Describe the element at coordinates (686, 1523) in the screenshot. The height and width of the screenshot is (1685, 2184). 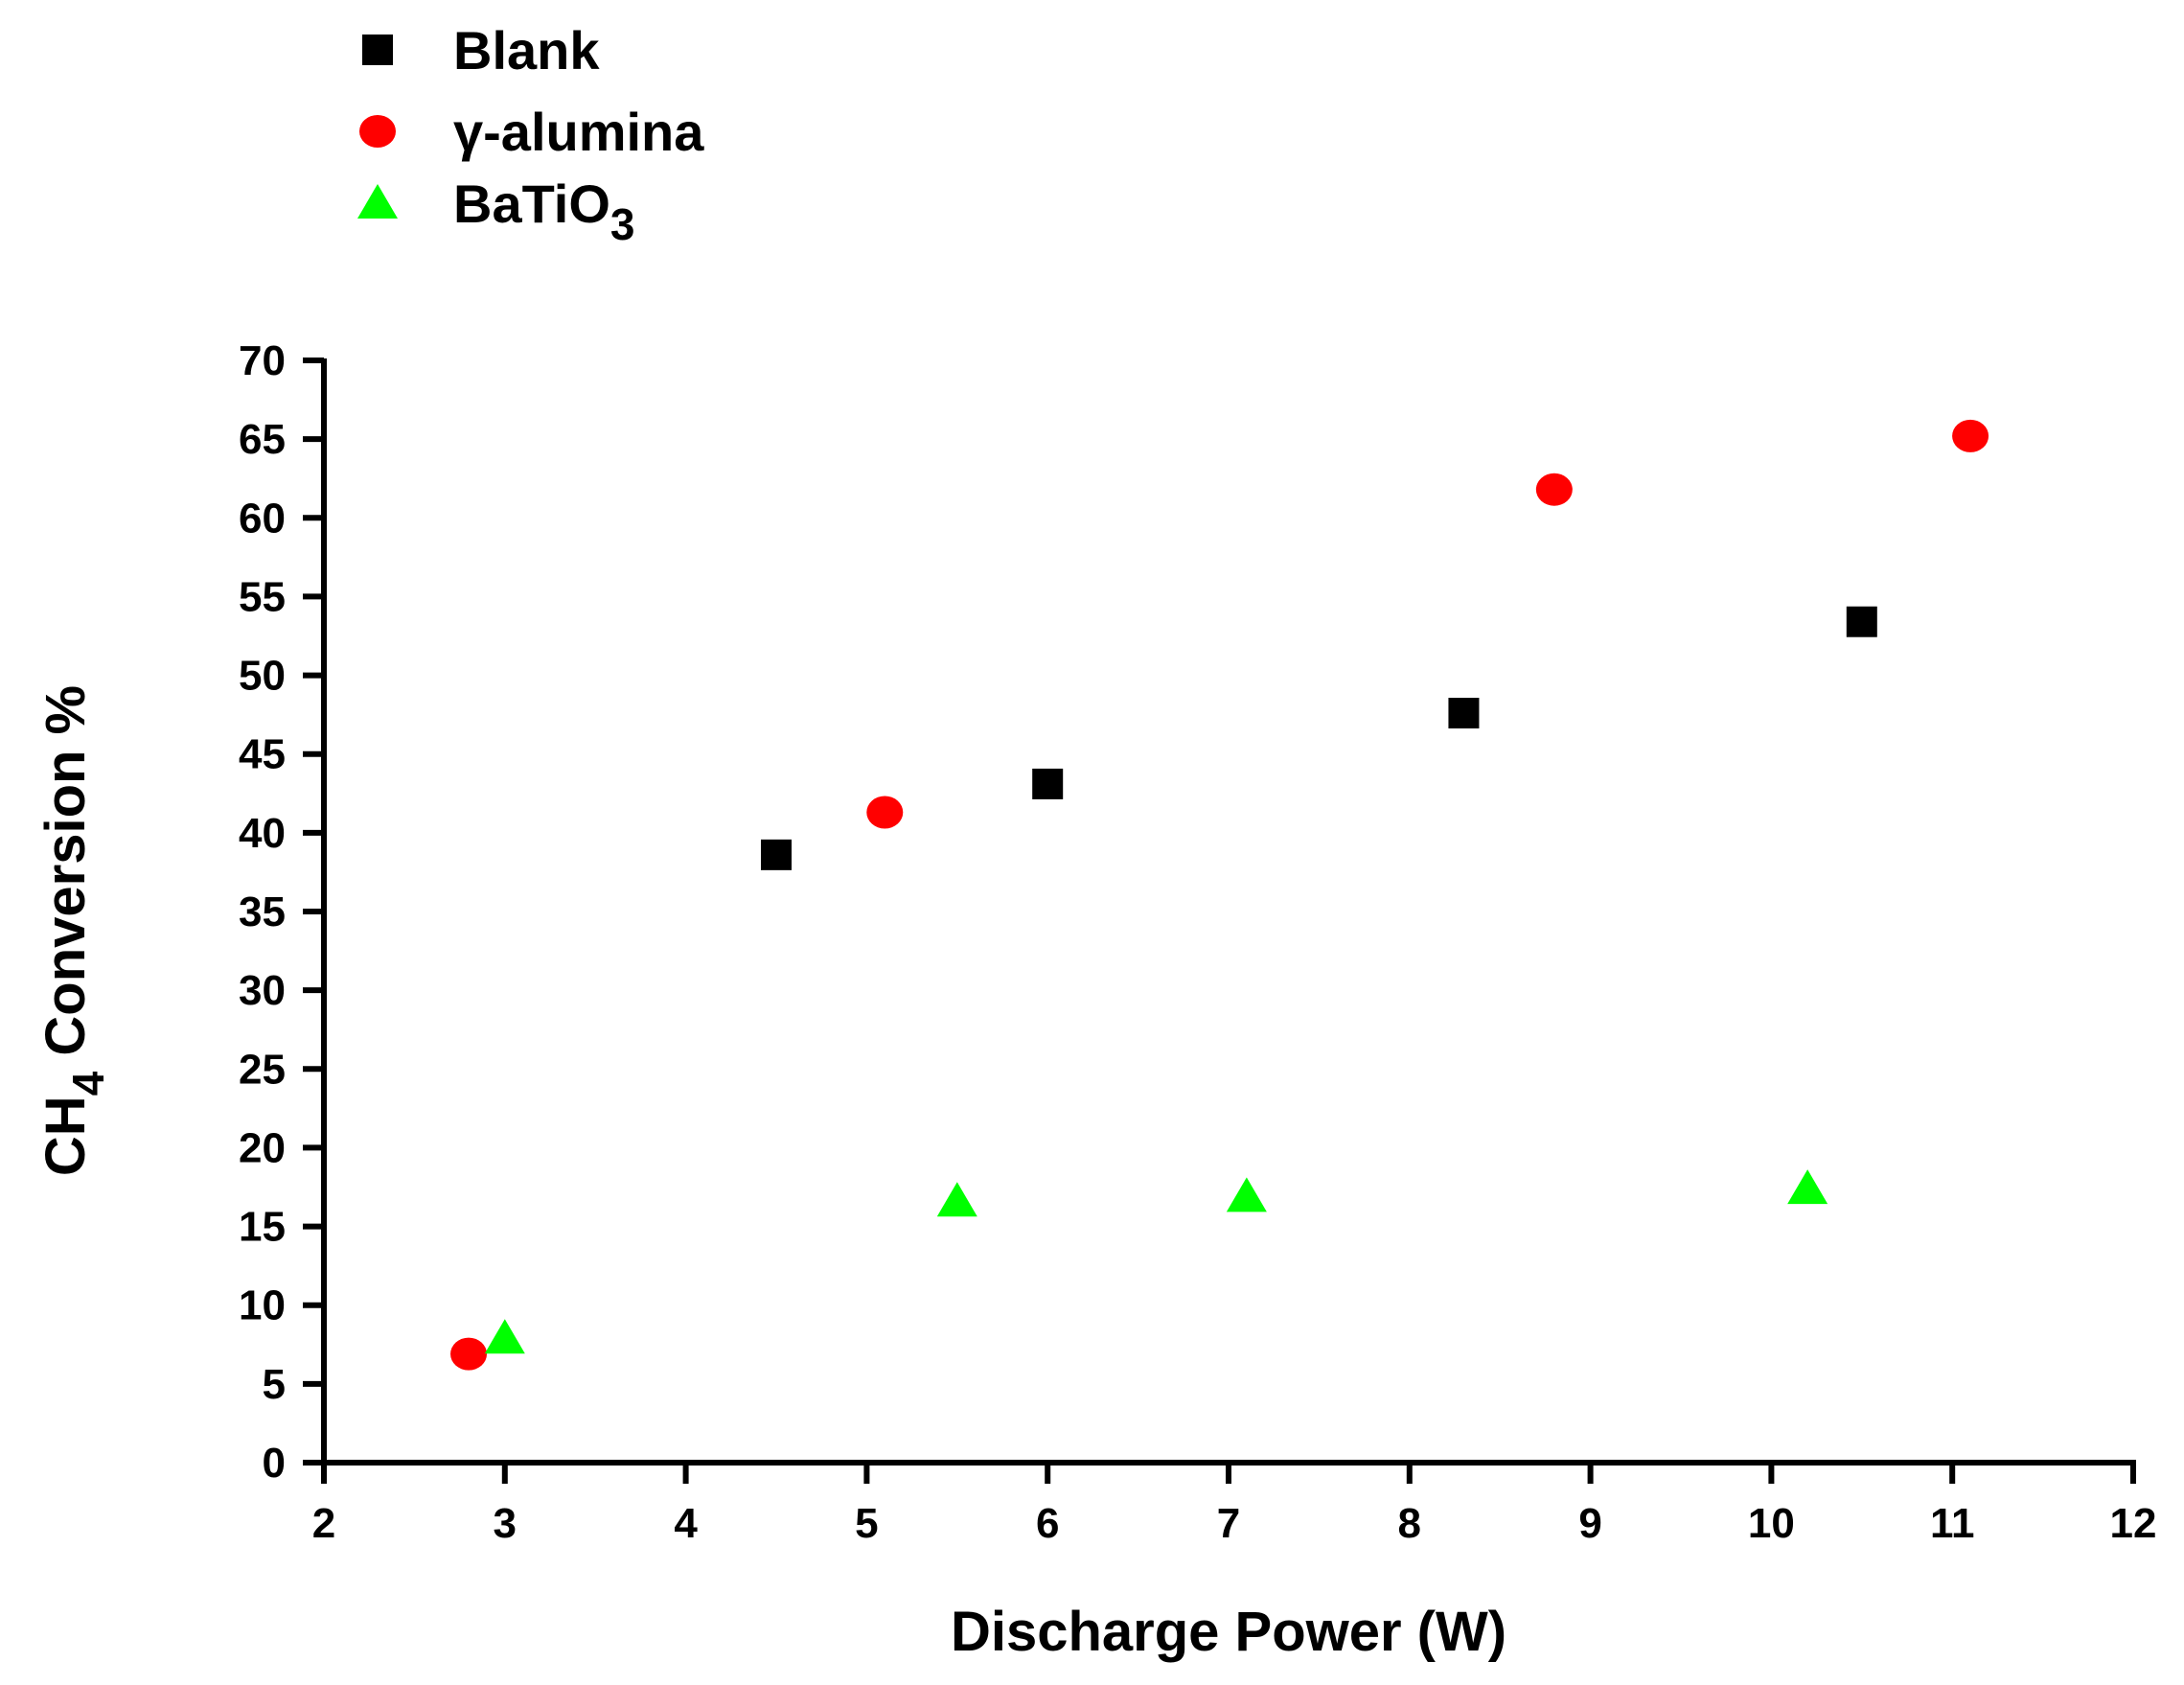
I see `x-tick-label: 4` at that location.